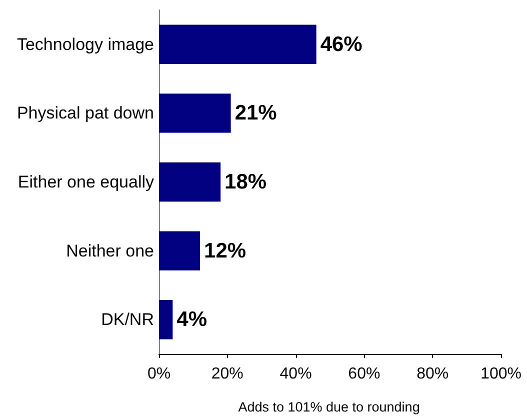 This screenshot has height=419, width=527. Describe the element at coordinates (245, 182) in the screenshot. I see `data-label: 18%` at that location.